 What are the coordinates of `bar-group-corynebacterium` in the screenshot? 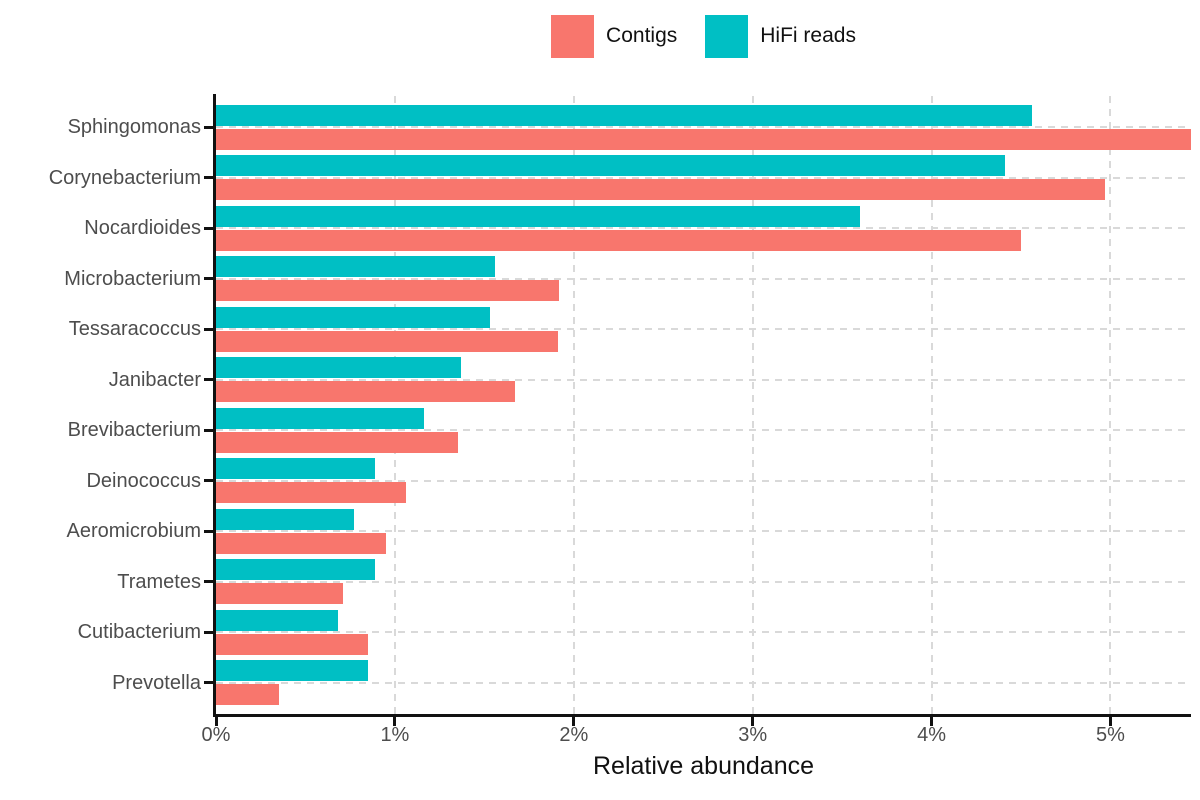 It's located at (703, 178).